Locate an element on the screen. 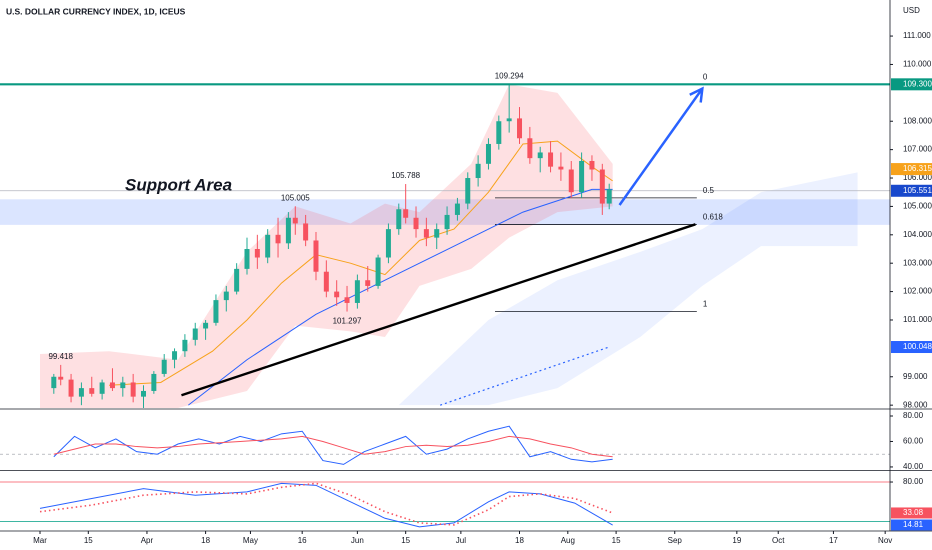 This screenshot has height=550, width=932. y-tick-label: 103.000 is located at coordinates (917, 262).